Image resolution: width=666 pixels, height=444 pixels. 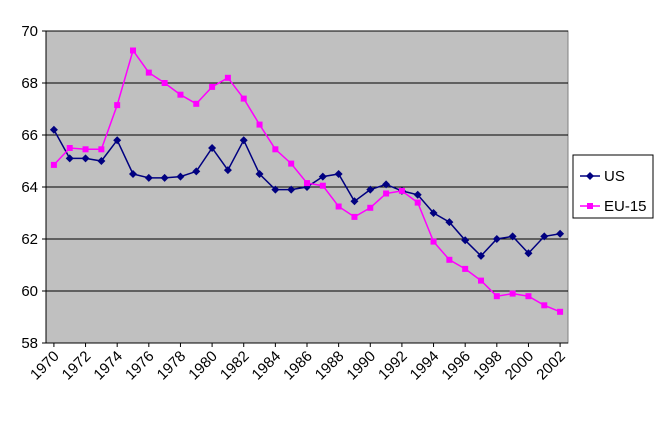 I want to click on legend-box, so click(x=613, y=186).